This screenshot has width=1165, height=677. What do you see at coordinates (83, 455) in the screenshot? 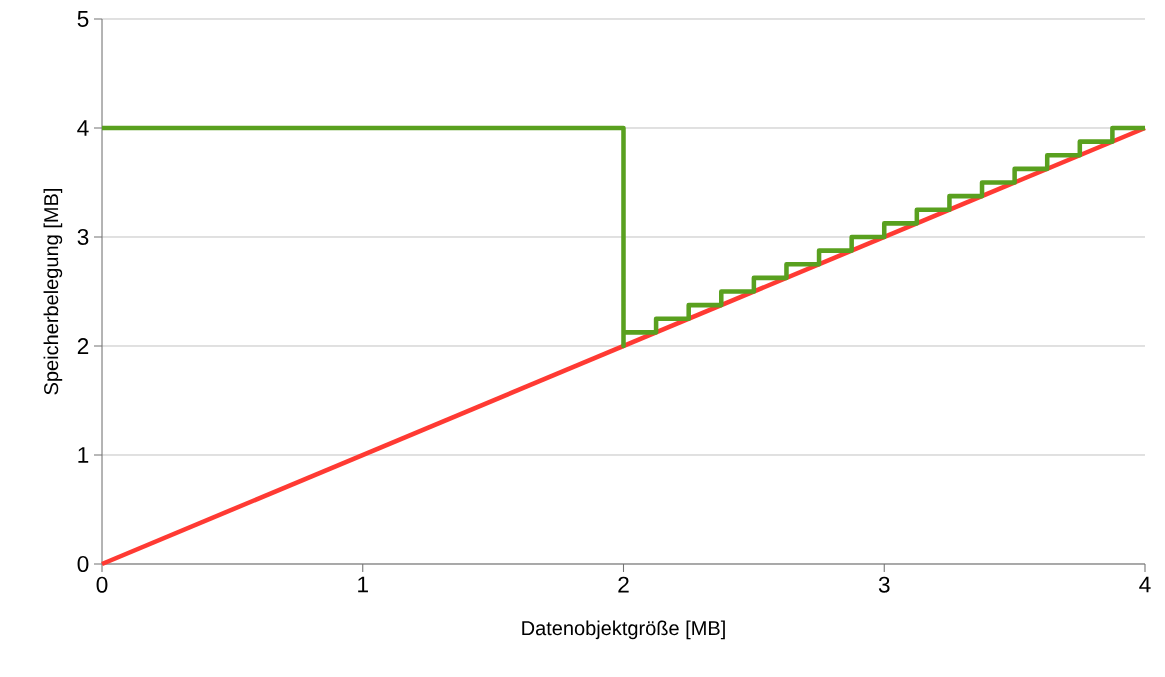
I see `y-tick-label: 1` at bounding box center [83, 455].